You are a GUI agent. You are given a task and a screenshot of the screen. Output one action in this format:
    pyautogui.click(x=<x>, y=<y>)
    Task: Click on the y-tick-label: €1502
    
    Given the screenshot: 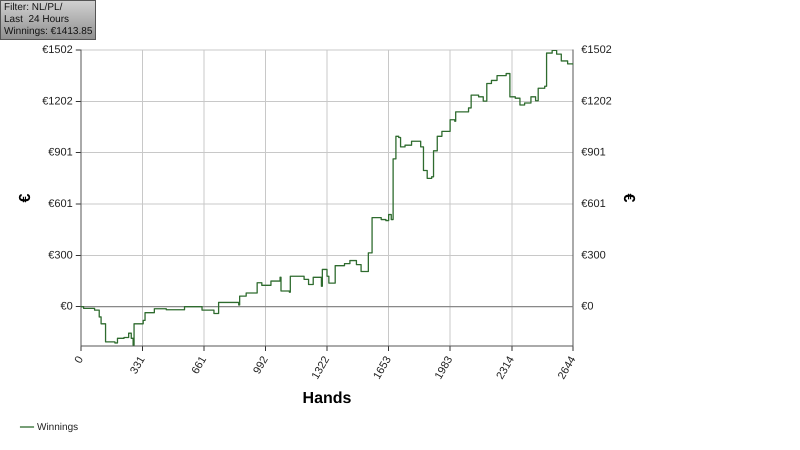 What is the action you would take?
    pyautogui.click(x=57, y=50)
    